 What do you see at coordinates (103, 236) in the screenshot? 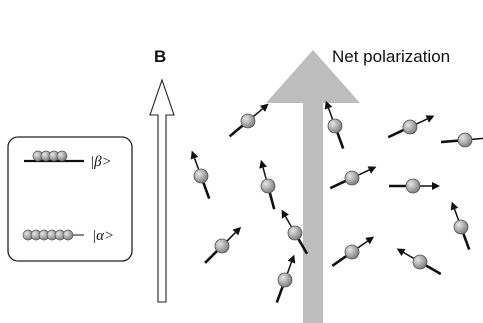
I see `alpha-state-label: |α>` at bounding box center [103, 236].